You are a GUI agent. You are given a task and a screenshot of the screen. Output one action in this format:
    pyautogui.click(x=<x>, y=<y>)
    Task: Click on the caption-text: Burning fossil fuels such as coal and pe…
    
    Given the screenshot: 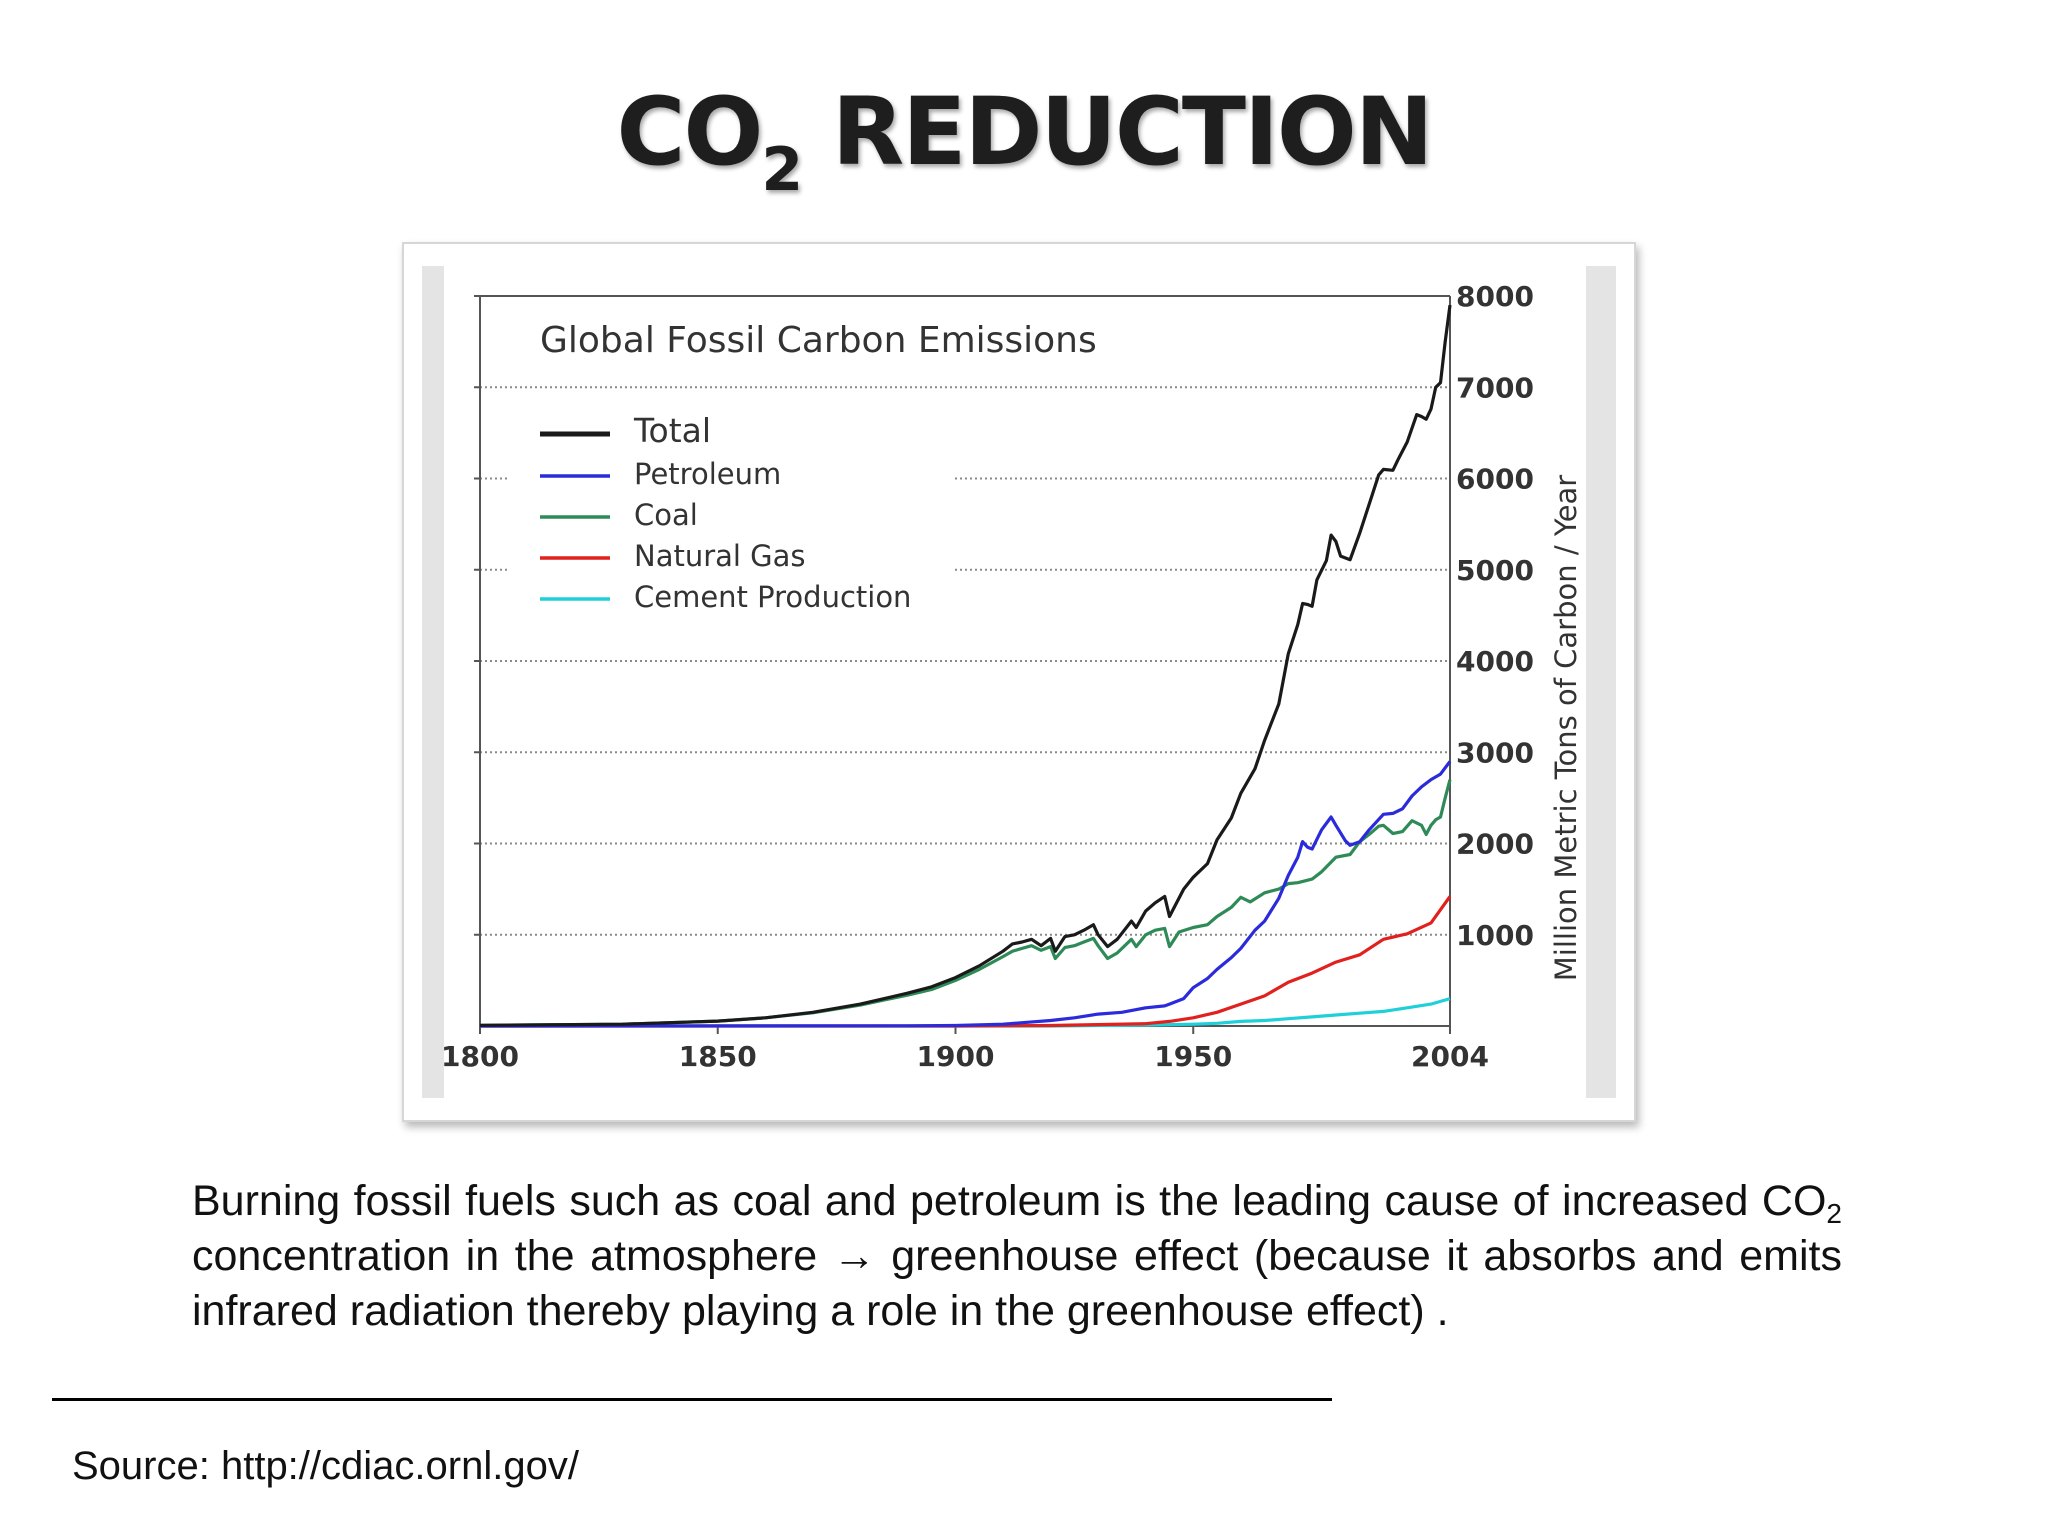 What is the action you would take?
    pyautogui.click(x=1017, y=1256)
    